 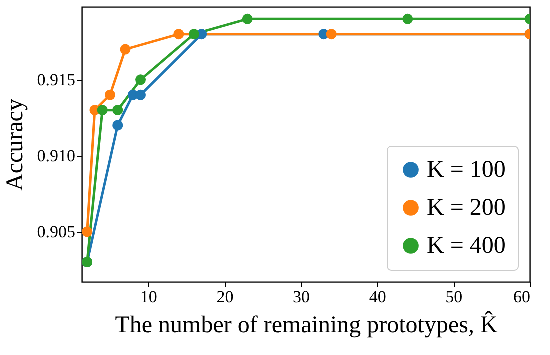 I want to click on legend-label: K = 400, so click(x=466, y=246).